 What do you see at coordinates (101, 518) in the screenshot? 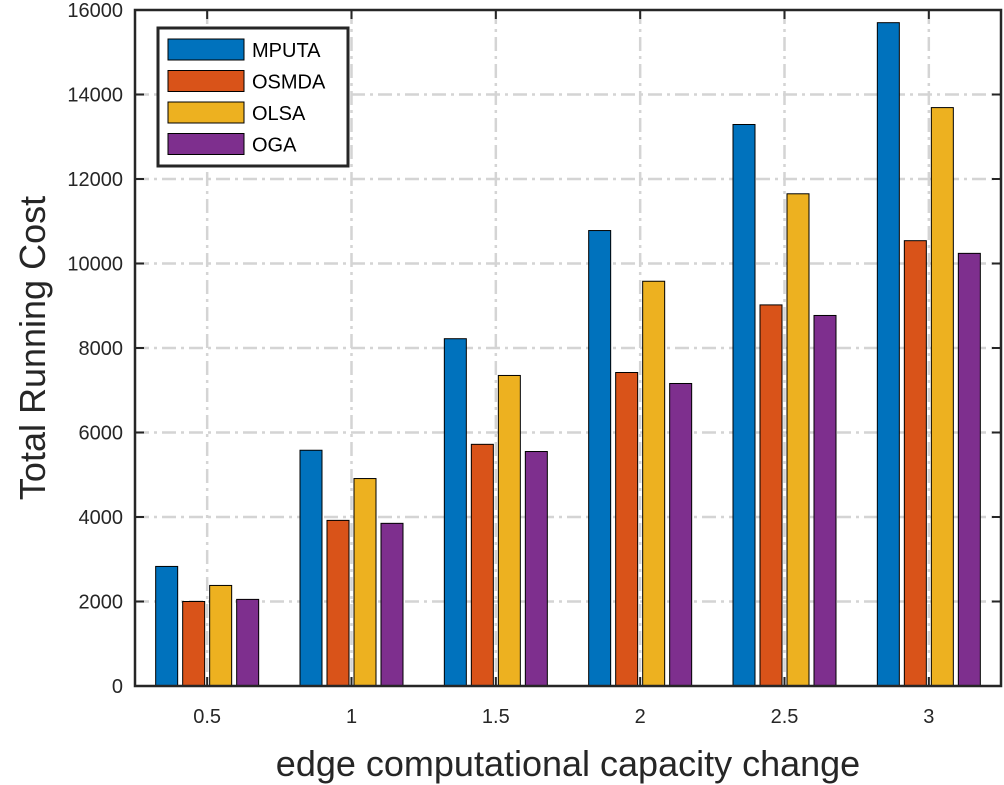
I see `y-tick-label: 4000` at bounding box center [101, 518].